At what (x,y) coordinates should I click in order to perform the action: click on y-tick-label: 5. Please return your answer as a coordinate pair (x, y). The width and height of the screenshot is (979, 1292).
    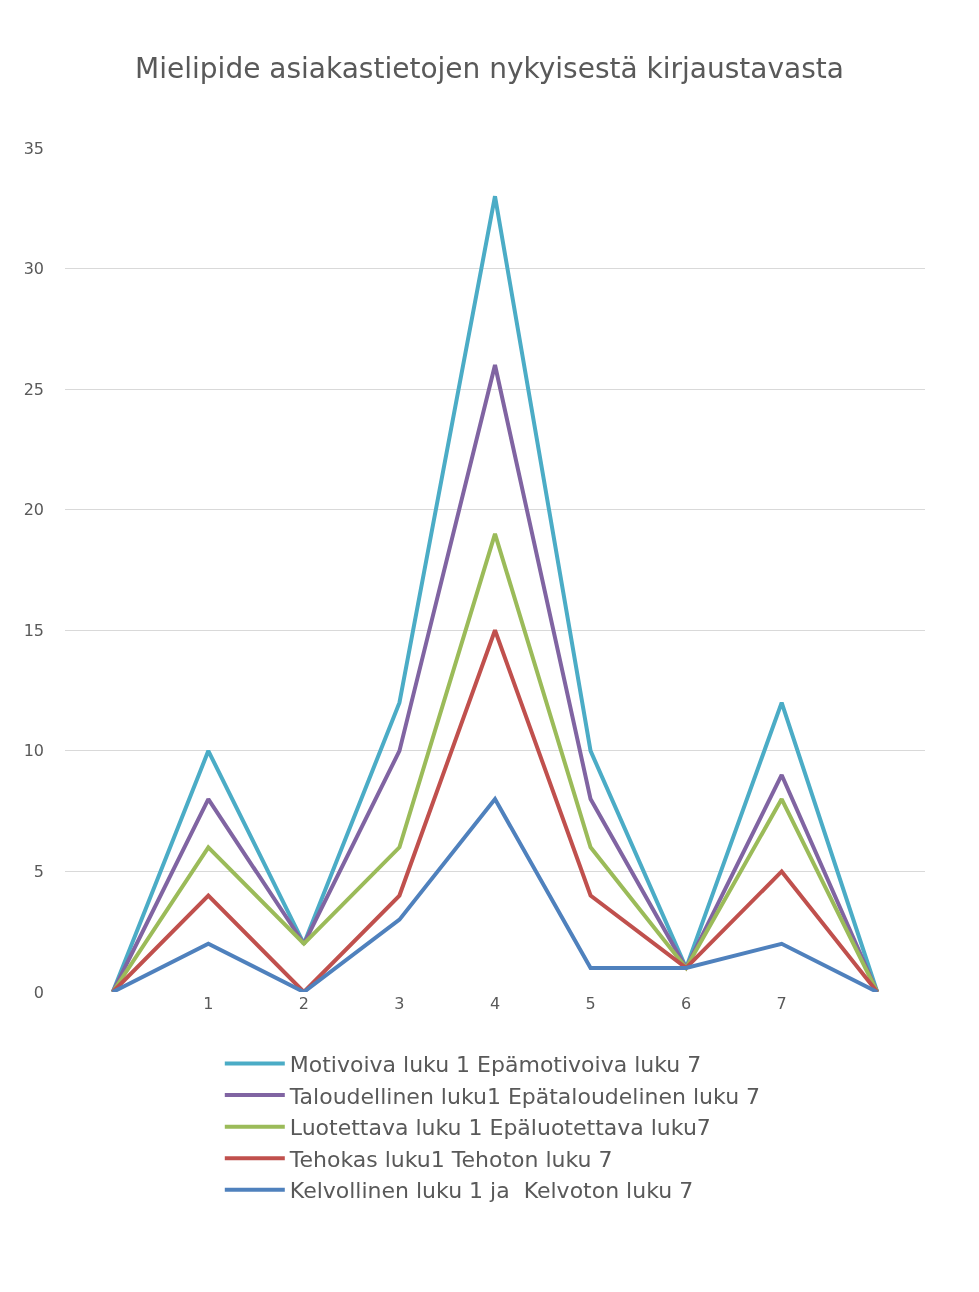
    Looking at the image, I should click on (38, 872).